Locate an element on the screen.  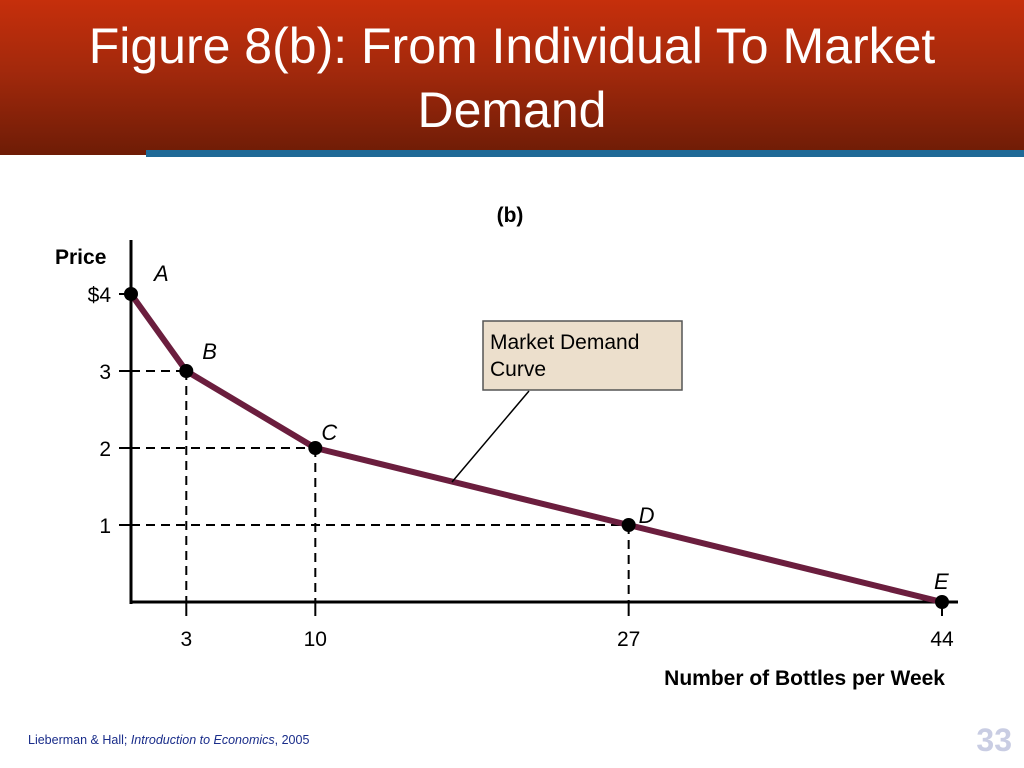
y-tick-label: 2 is located at coordinates (105, 449).